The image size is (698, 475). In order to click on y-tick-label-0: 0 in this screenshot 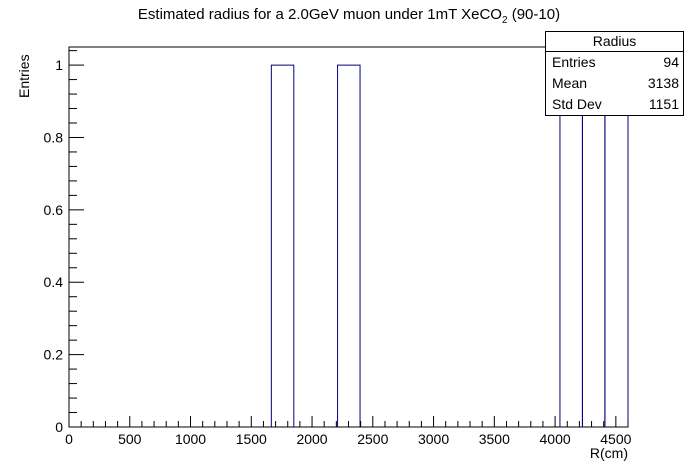, I will do `click(59, 427)`.